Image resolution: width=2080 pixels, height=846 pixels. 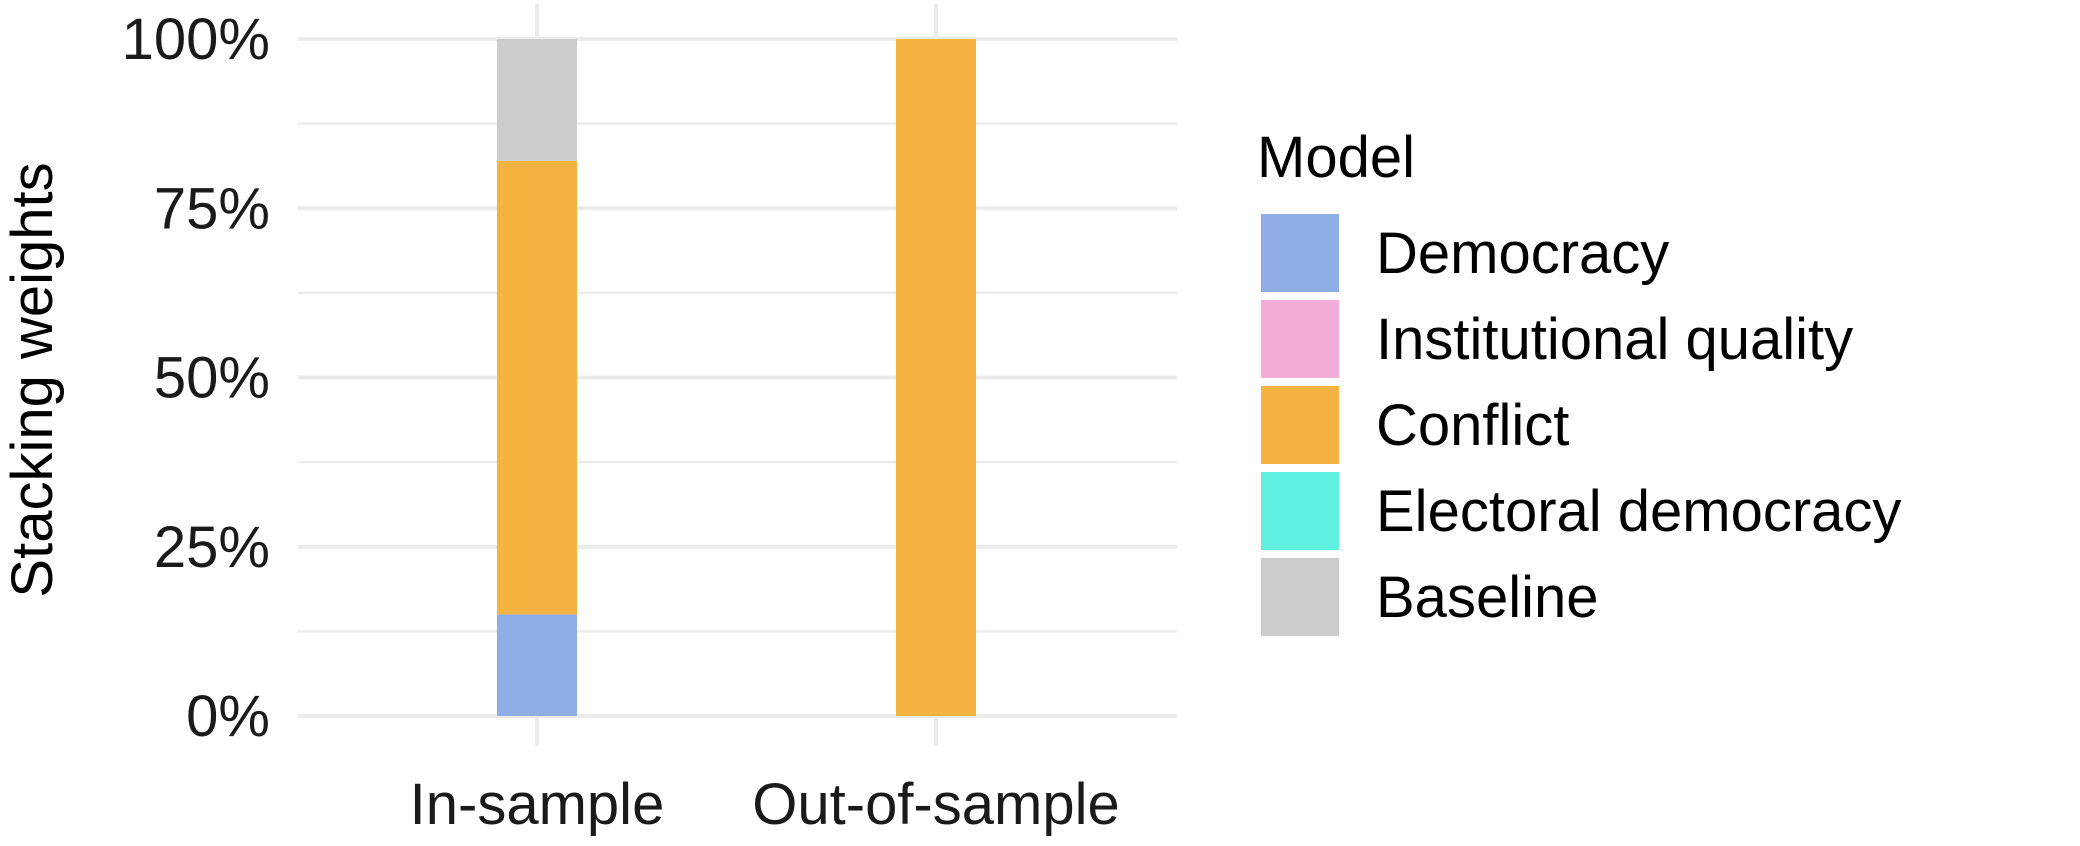 I want to click on bar-segment-baseline, so click(x=537, y=100).